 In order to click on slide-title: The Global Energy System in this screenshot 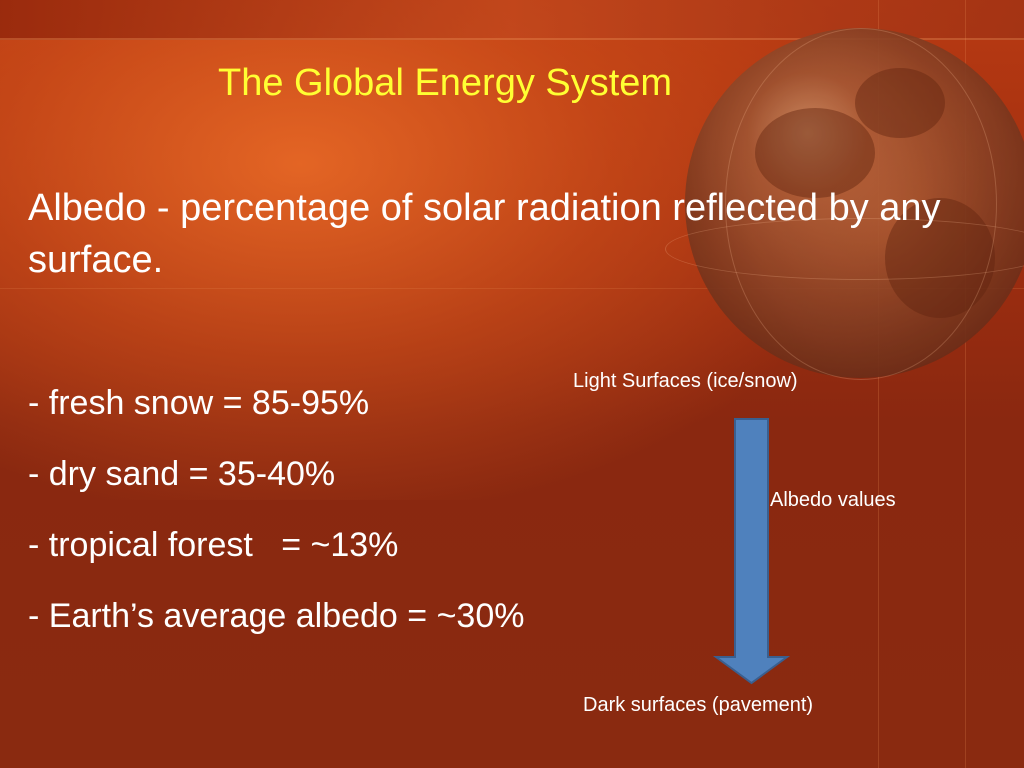, I will do `click(445, 83)`.